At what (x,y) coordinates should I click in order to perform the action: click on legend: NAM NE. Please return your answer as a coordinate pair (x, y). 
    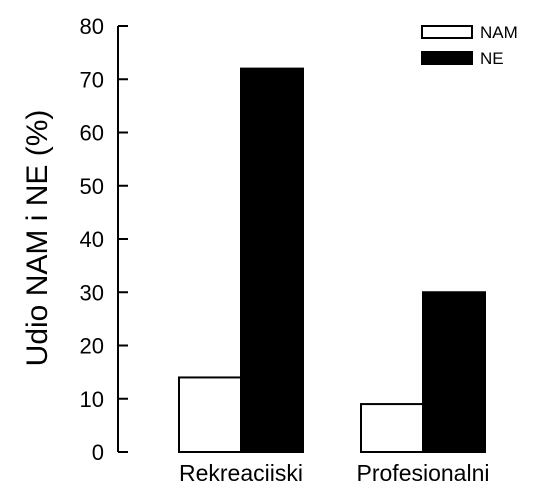
    Looking at the image, I should click on (469, 45).